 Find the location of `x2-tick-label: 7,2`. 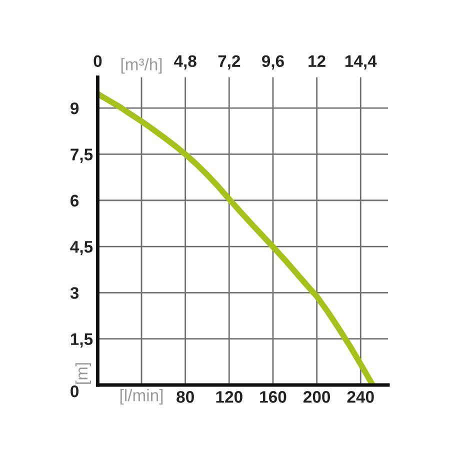

x2-tick-label: 7,2 is located at coordinates (229, 62).